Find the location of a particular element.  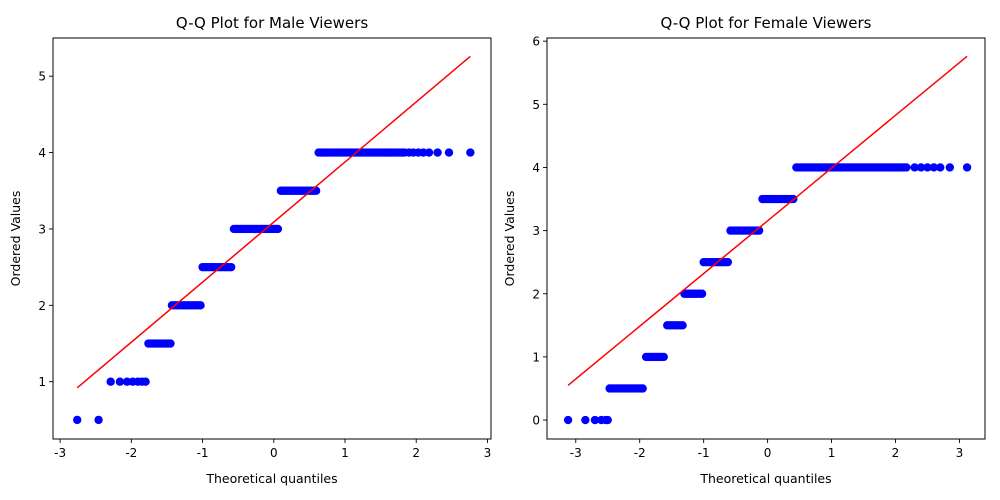

y-tick-label: 0 is located at coordinates (536, 421).